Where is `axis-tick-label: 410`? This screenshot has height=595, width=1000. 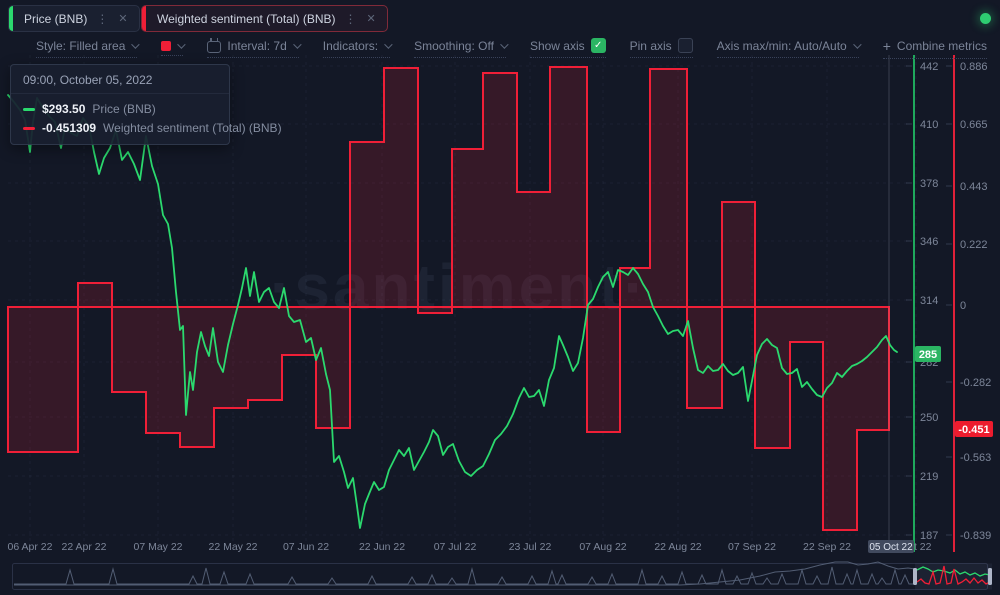
axis-tick-label: 410 is located at coordinates (929, 125).